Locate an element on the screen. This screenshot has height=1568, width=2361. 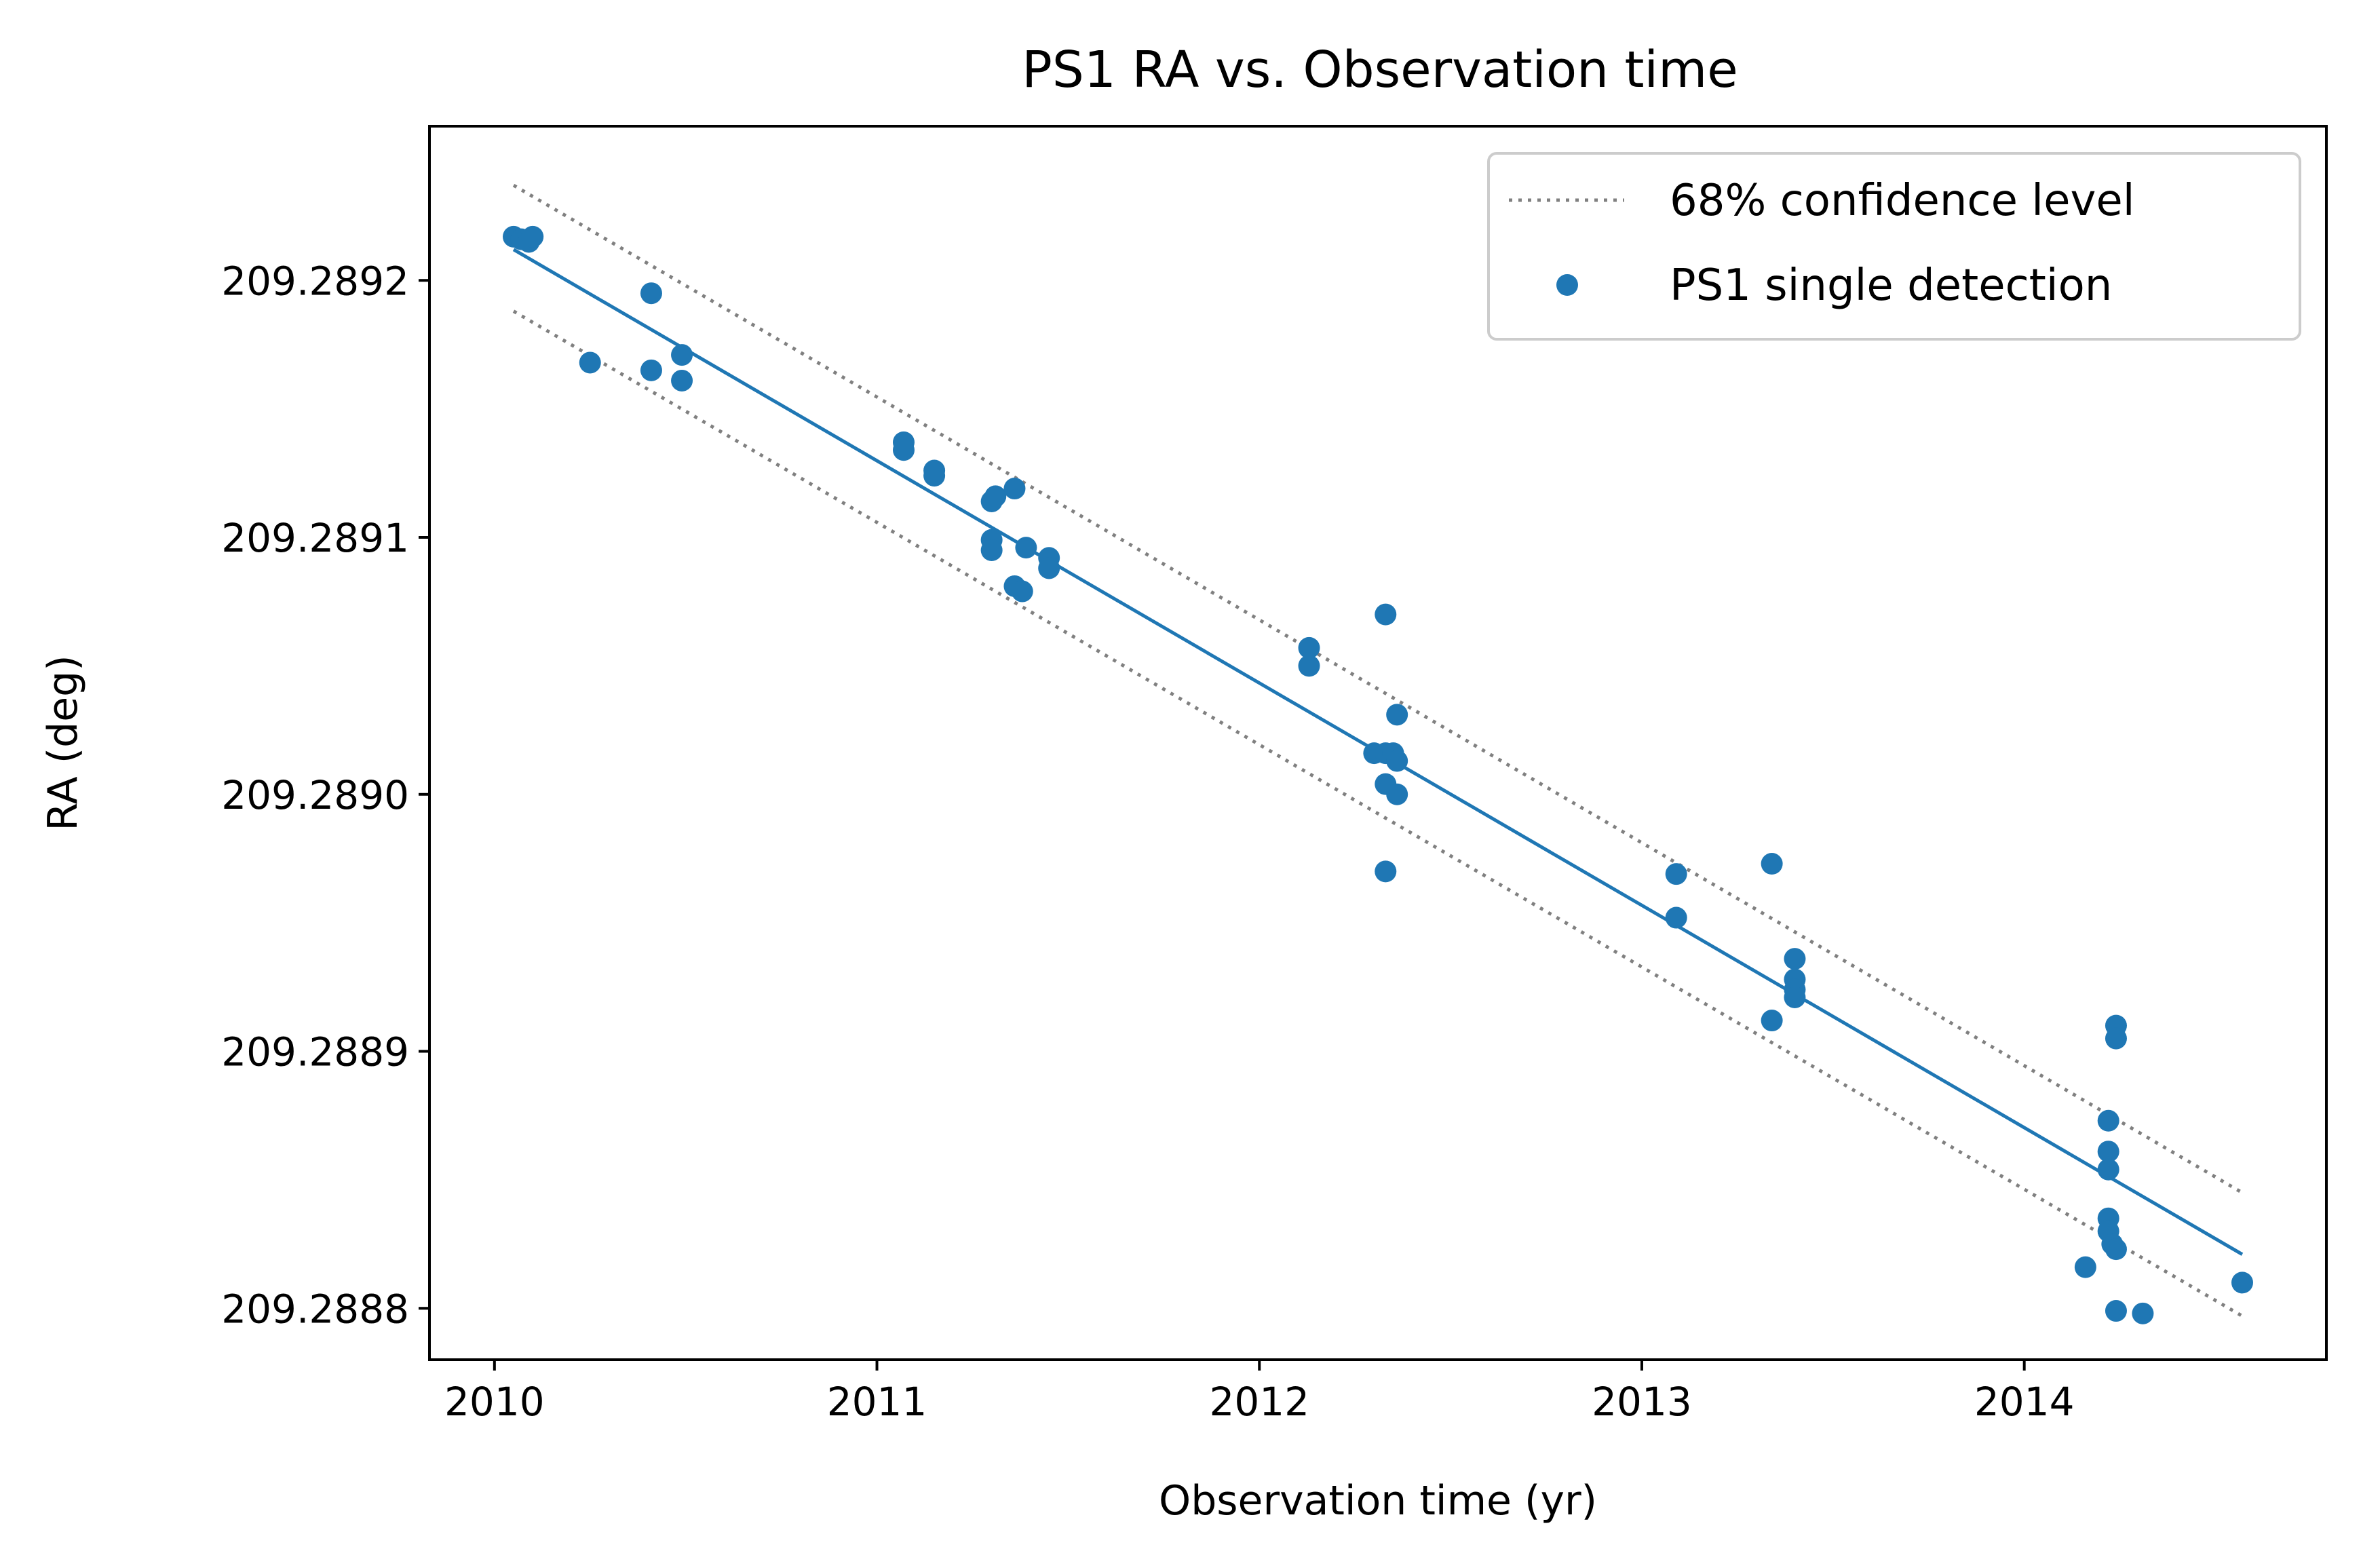
x-tick-label: 2014 is located at coordinates (2024, 1402).